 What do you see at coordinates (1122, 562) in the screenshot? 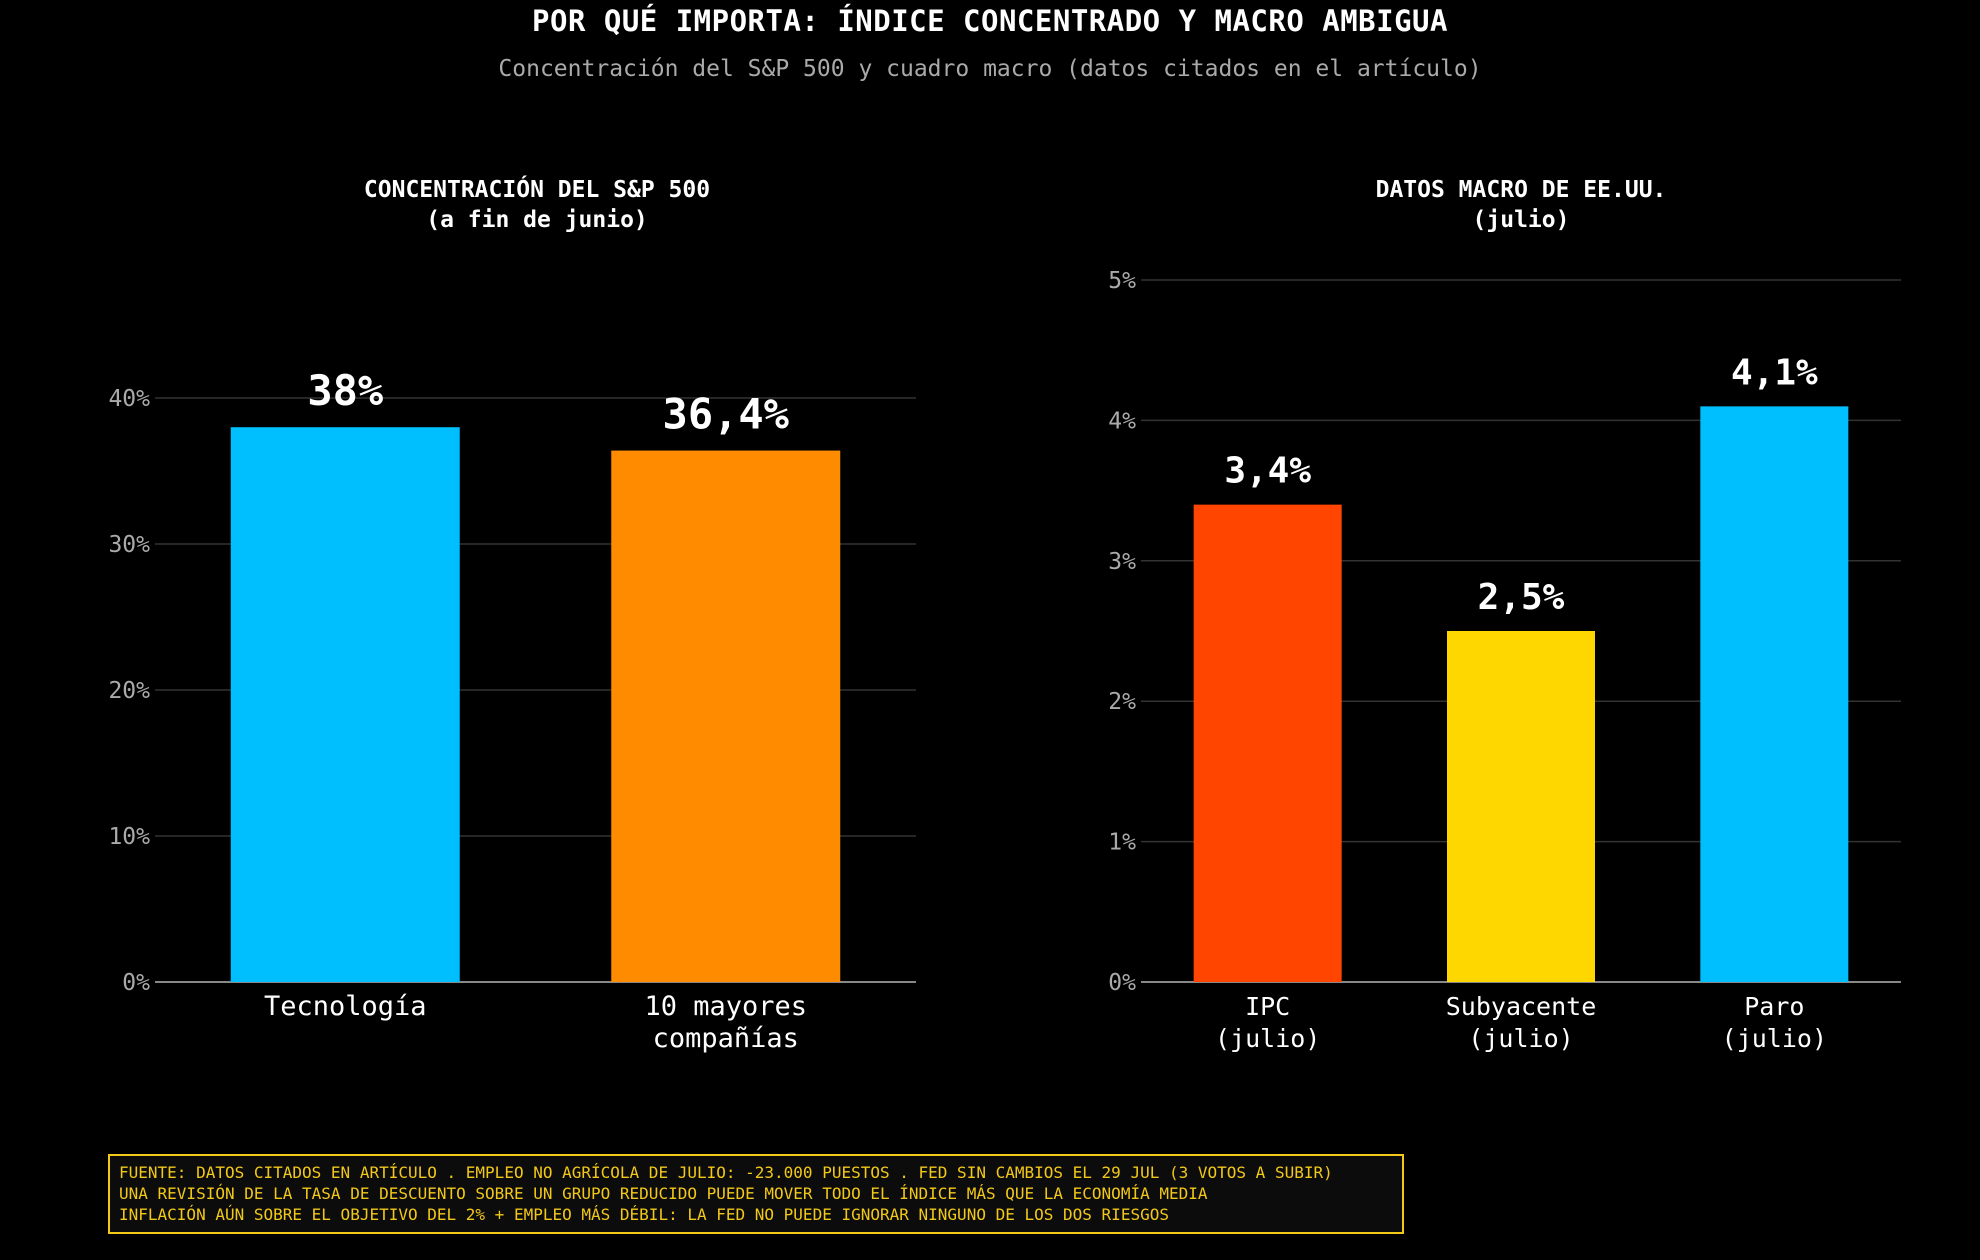
I see `chart-2-ytick-label: 3%` at bounding box center [1122, 562].